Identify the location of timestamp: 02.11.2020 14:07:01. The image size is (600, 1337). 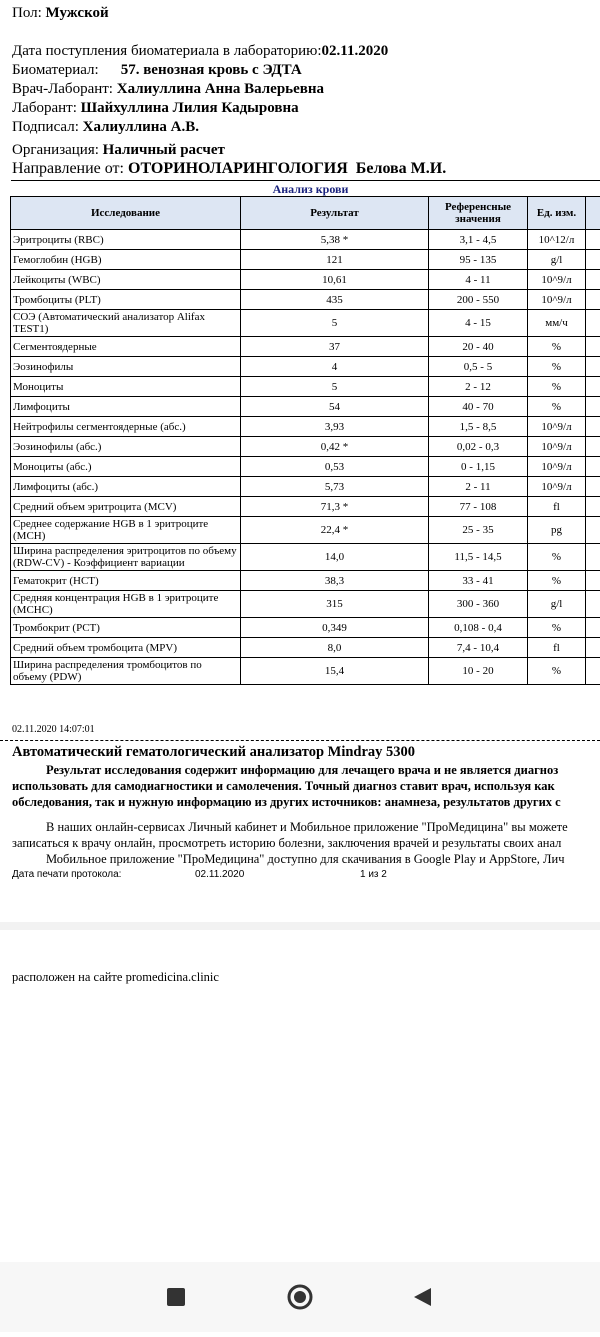
(53, 729).